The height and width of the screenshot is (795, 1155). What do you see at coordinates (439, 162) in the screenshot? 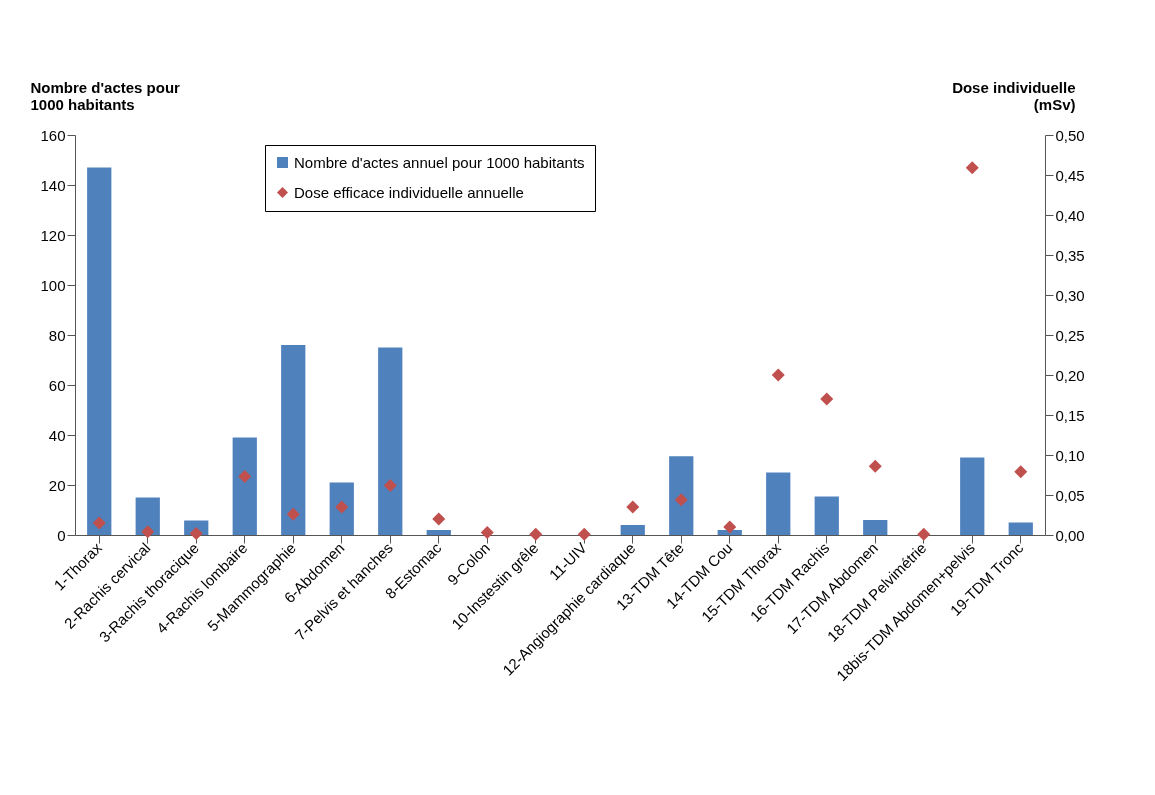
I see `legend-label: Nombre d'actes annuel pour 1000 habitants` at bounding box center [439, 162].